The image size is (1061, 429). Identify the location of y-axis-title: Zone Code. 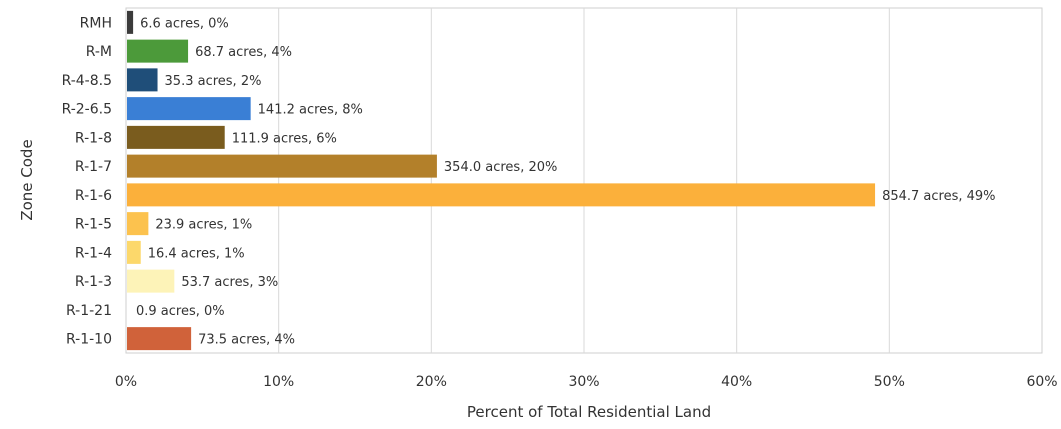
(27, 179).